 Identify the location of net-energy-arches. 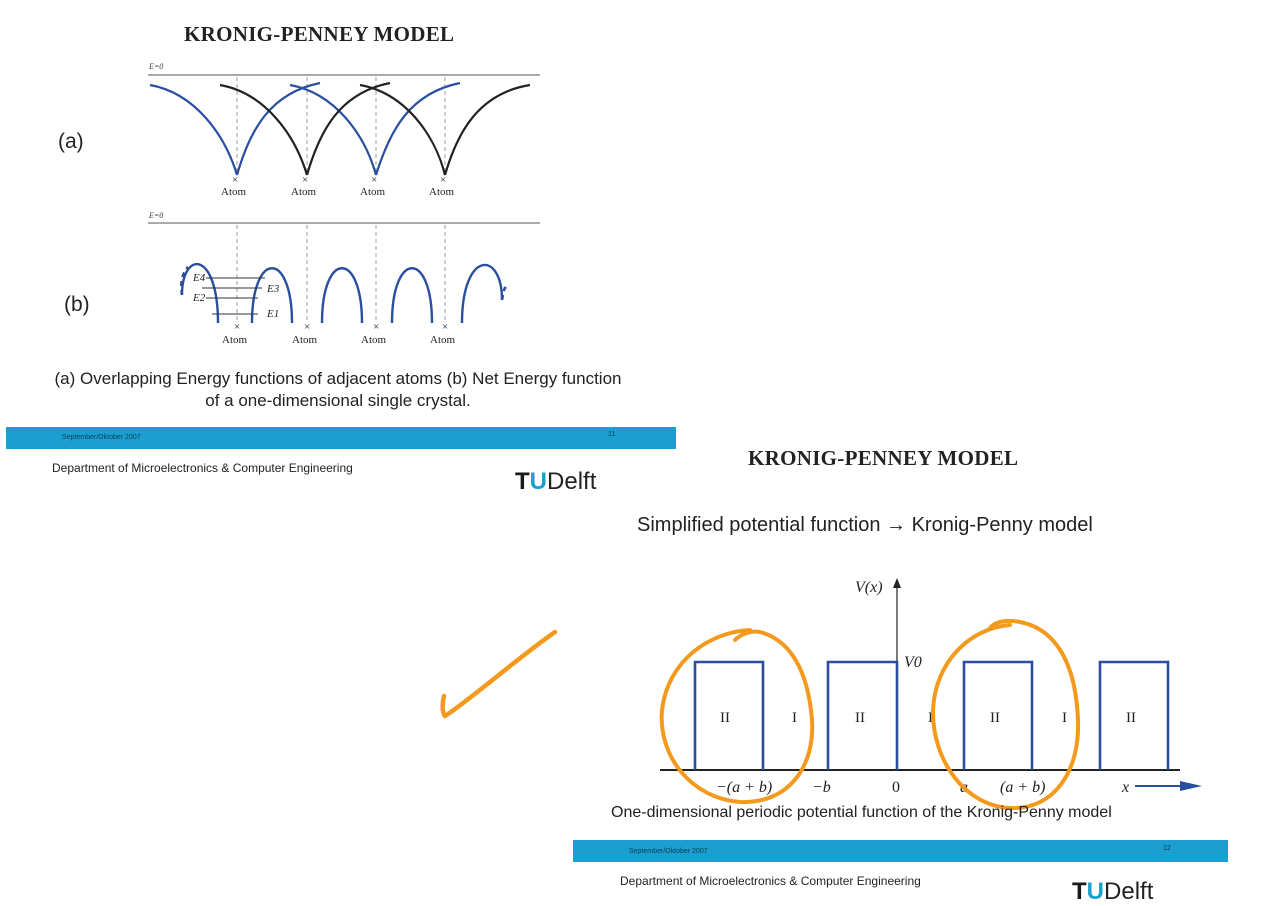
(344, 293).